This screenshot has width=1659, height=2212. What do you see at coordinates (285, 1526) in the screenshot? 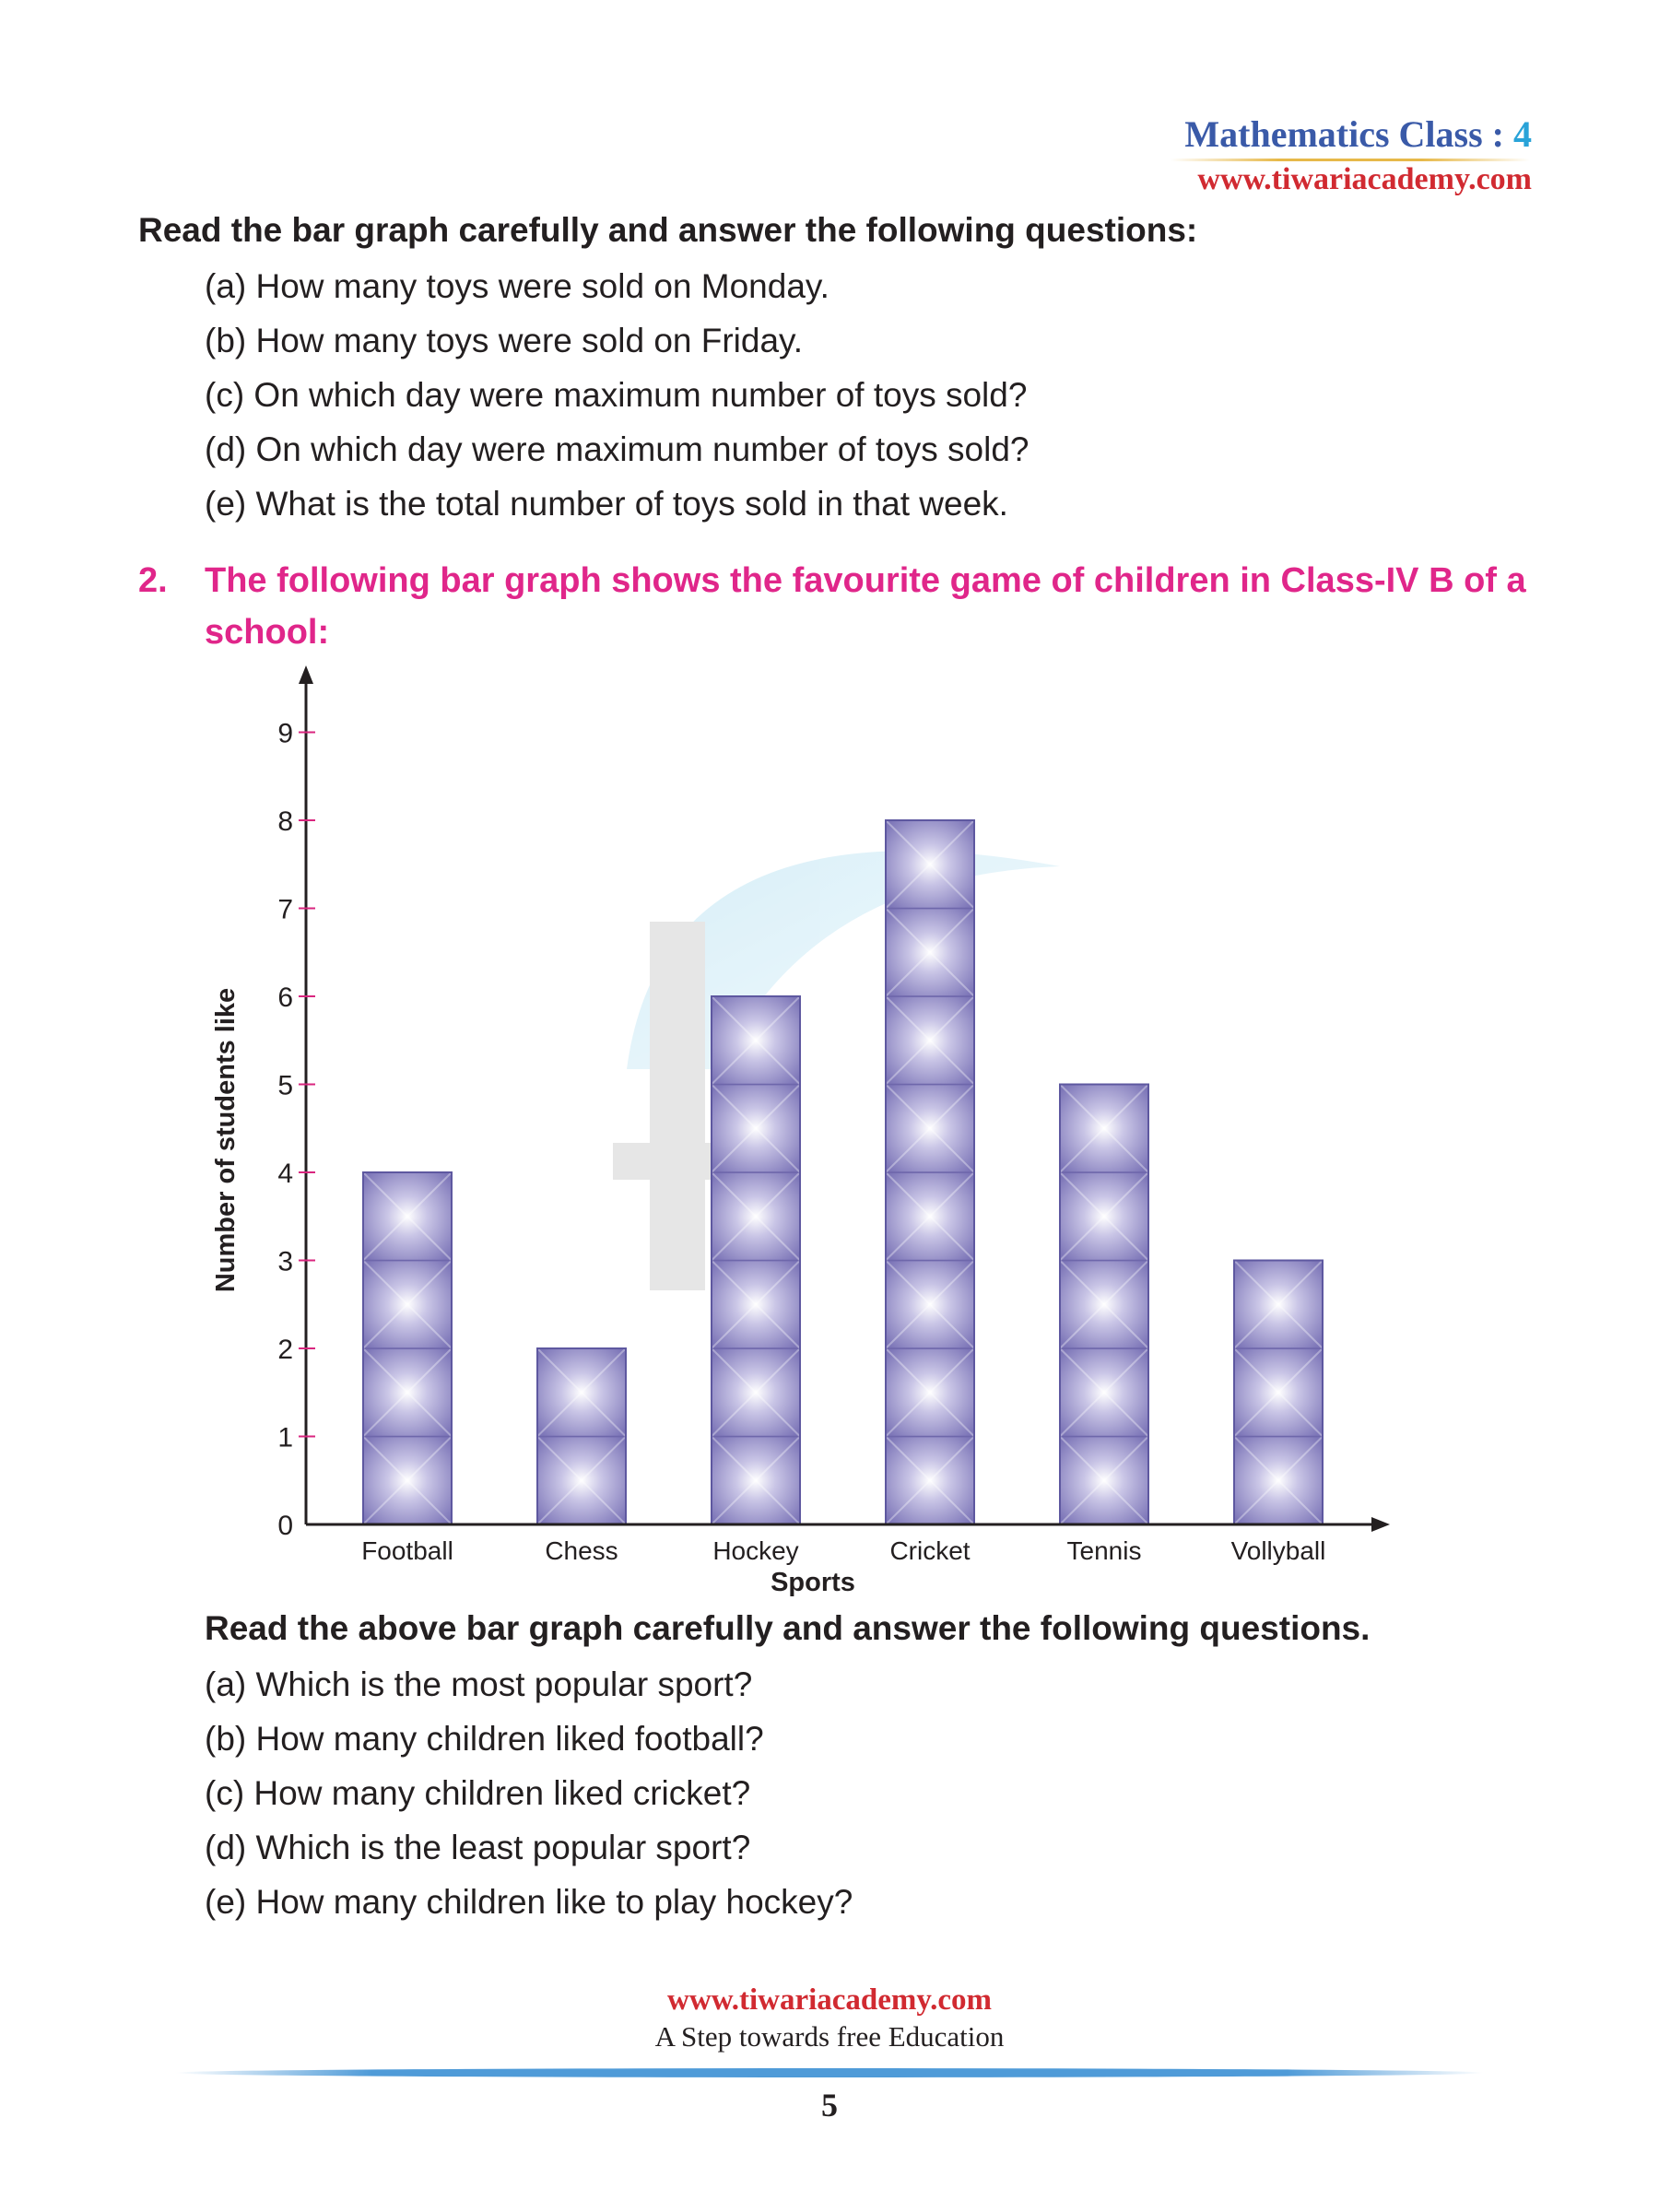
I see `y-tick-label: 0` at bounding box center [285, 1526].